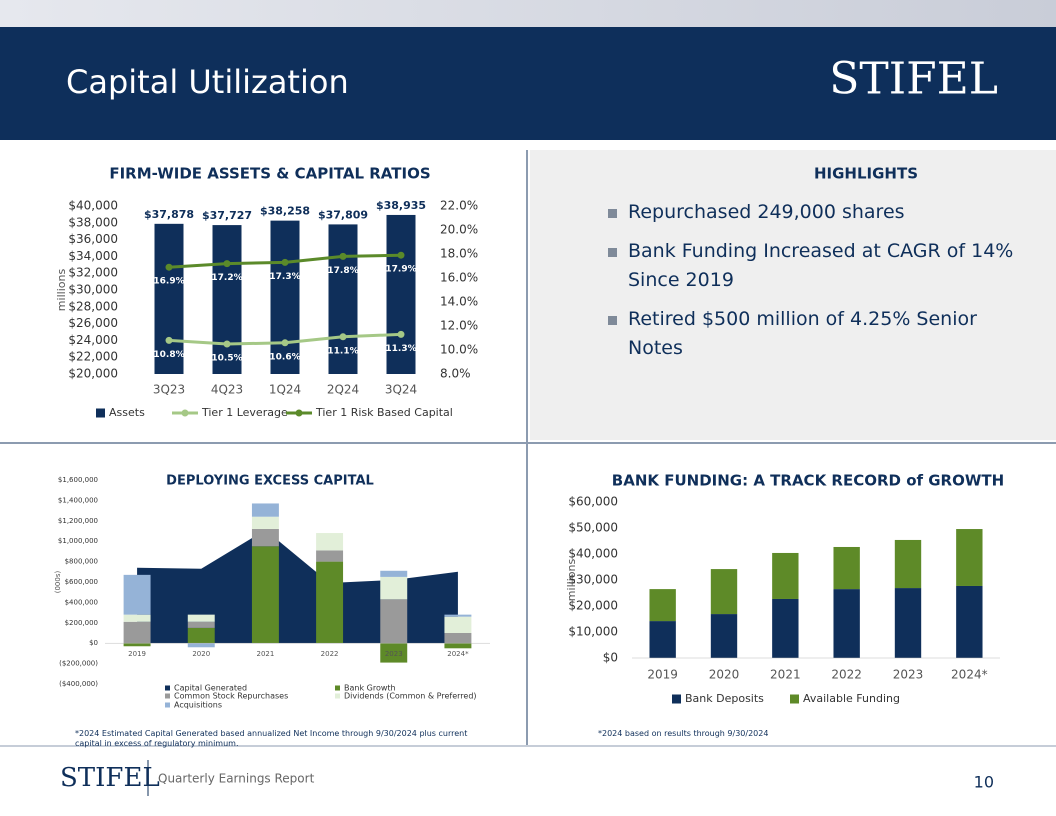  I want to click on y2-tick-label: 8.0%, so click(455, 374).